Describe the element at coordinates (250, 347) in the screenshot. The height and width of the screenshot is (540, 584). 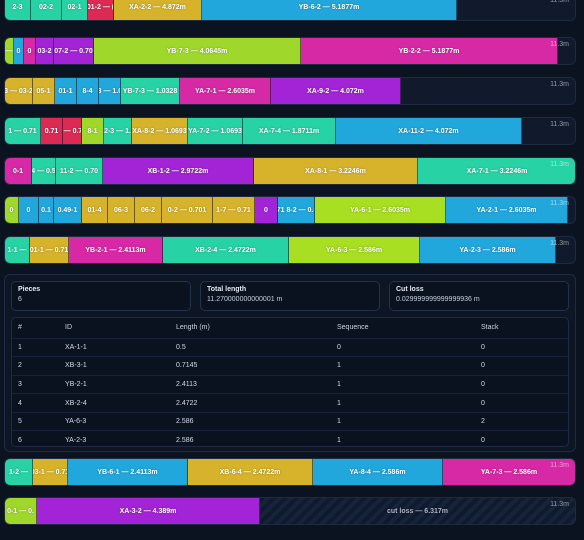
I see `cell-length: 0.5` at that location.